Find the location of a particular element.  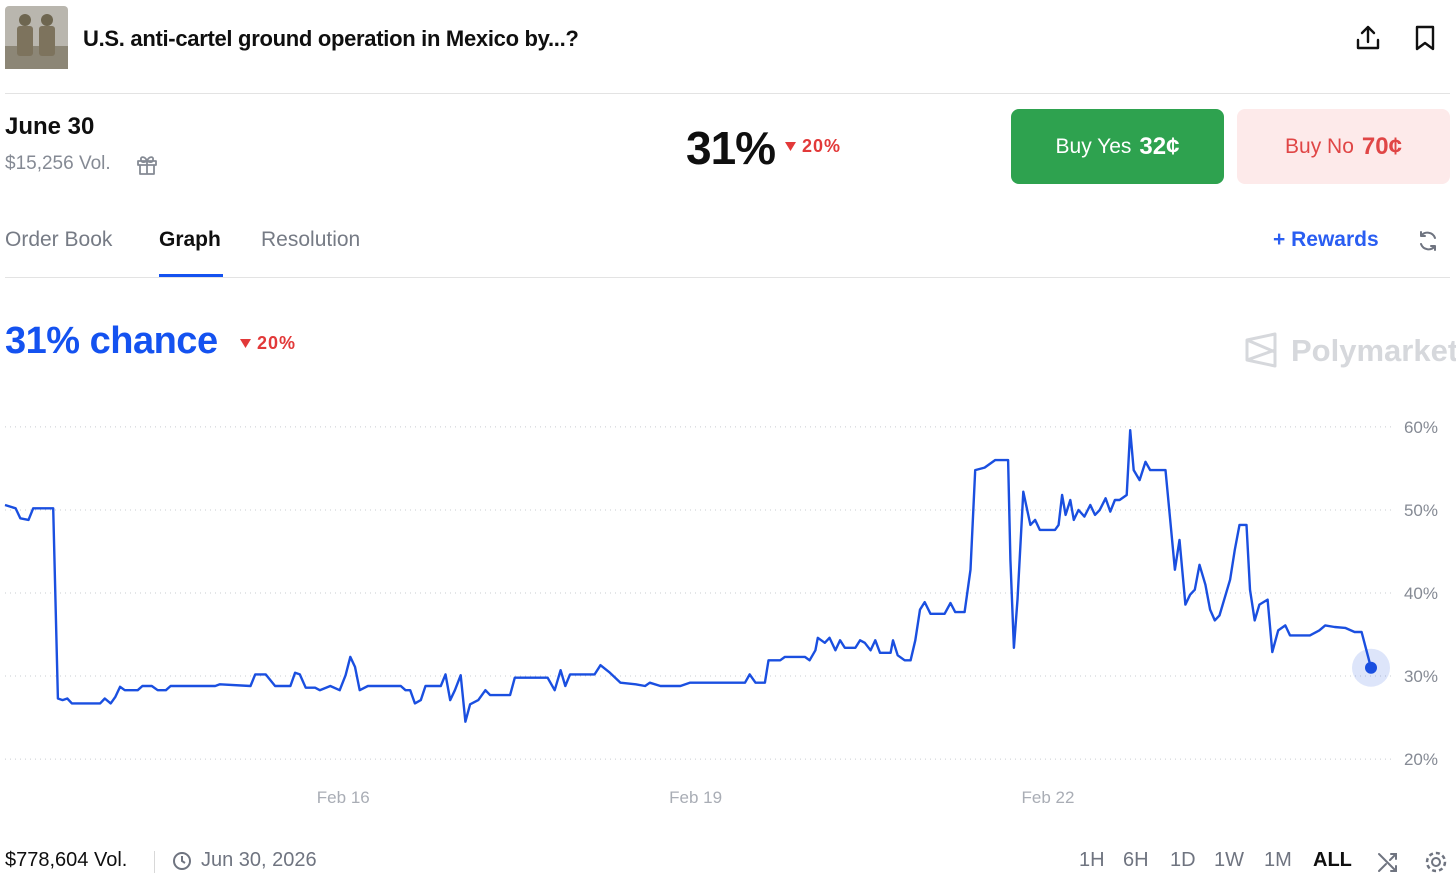

tab-underline is located at coordinates (191, 275).